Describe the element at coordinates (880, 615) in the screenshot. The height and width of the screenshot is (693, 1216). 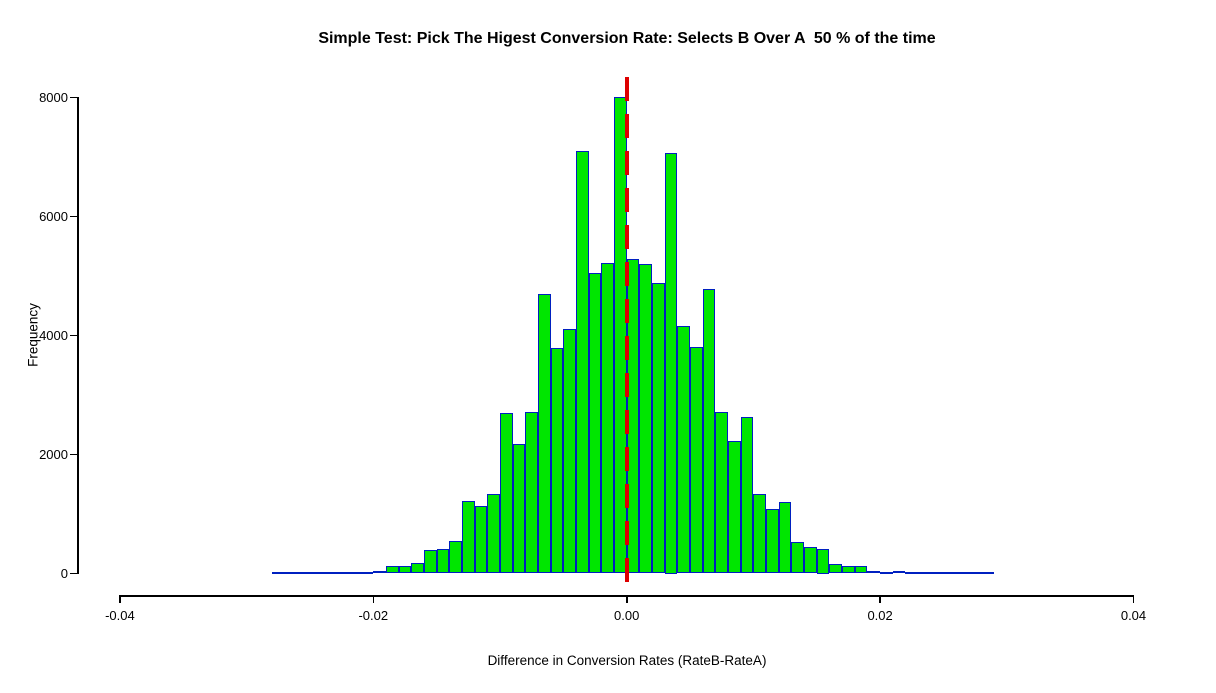
I see `x-tick-label: 0.02` at that location.